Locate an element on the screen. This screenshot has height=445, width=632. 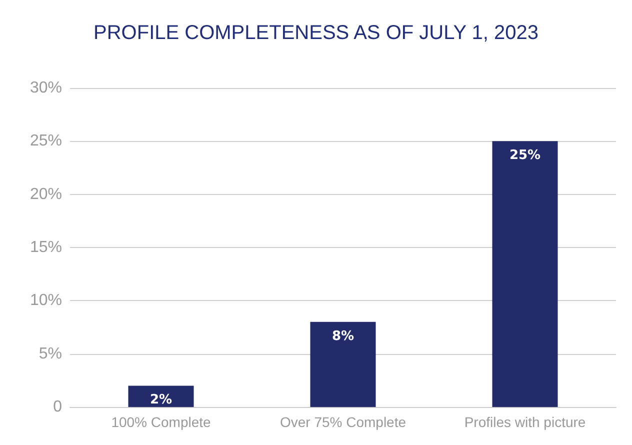
data-label: 2% is located at coordinates (161, 400).